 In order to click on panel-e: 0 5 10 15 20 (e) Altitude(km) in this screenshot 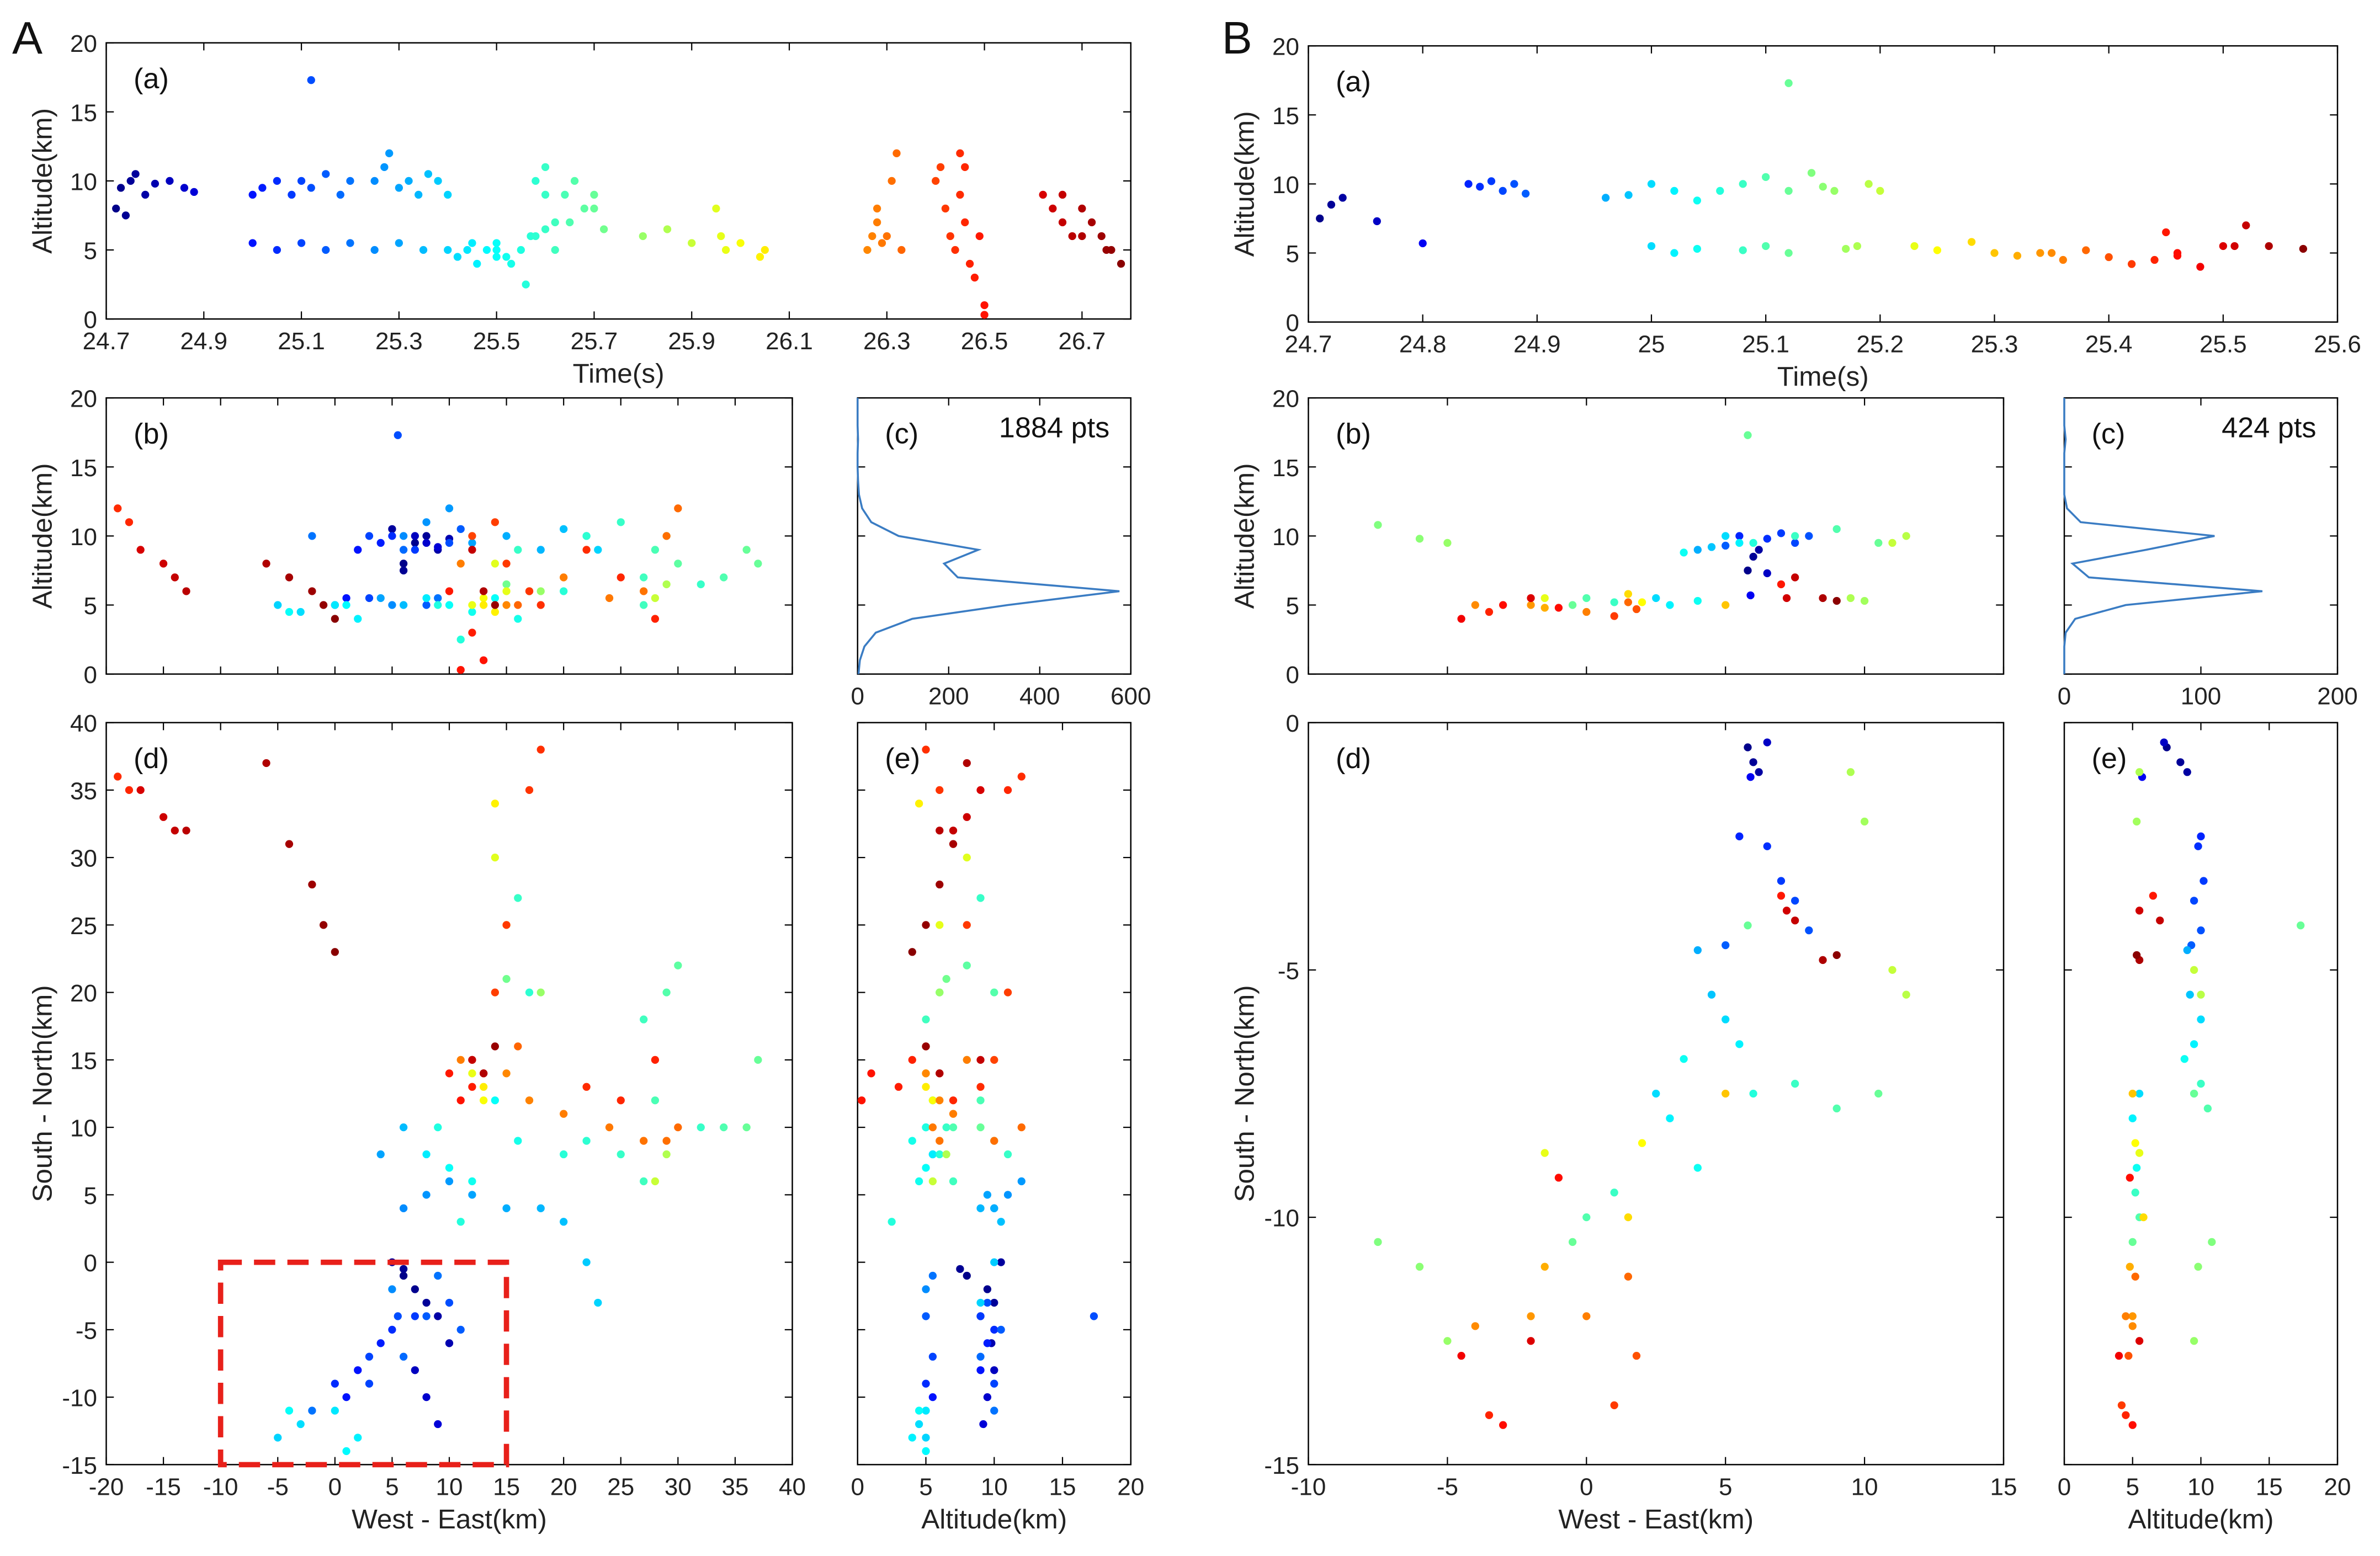, I will do `click(997, 1128)`.